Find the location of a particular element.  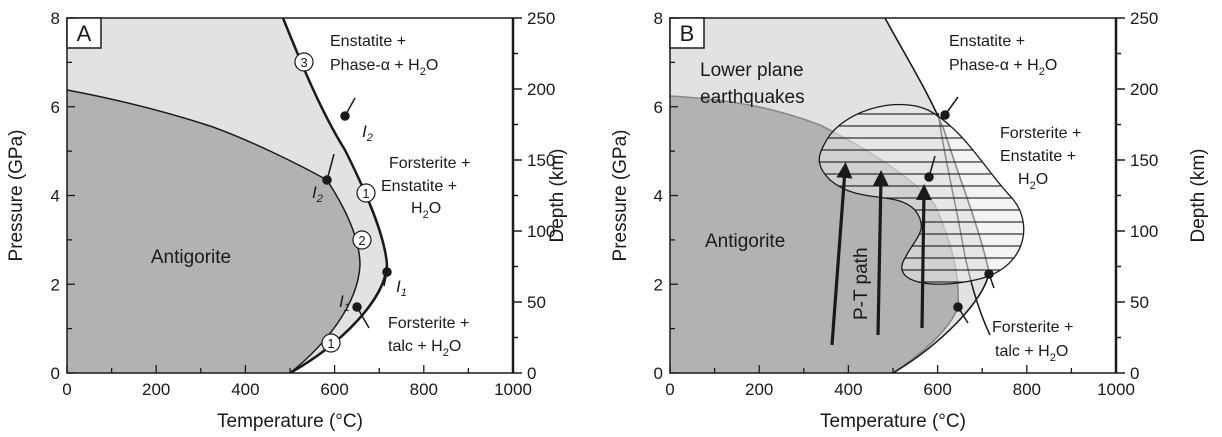

panel-a-x-axis-title: Temperature (°C) is located at coordinates (290, 421).